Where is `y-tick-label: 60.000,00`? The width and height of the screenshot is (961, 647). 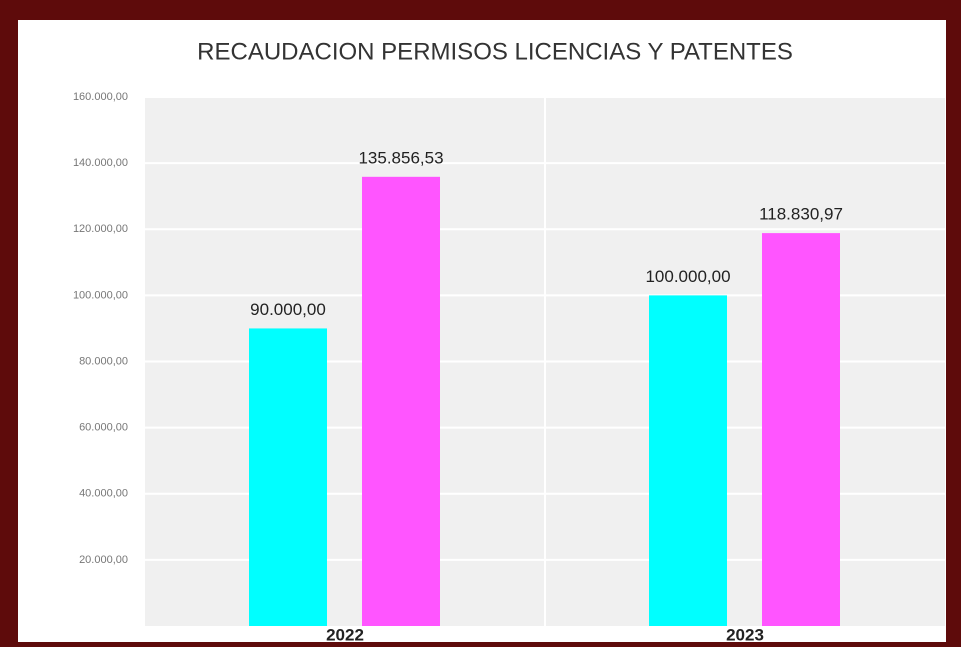
y-tick-label: 60.000,00 is located at coordinates (103, 428).